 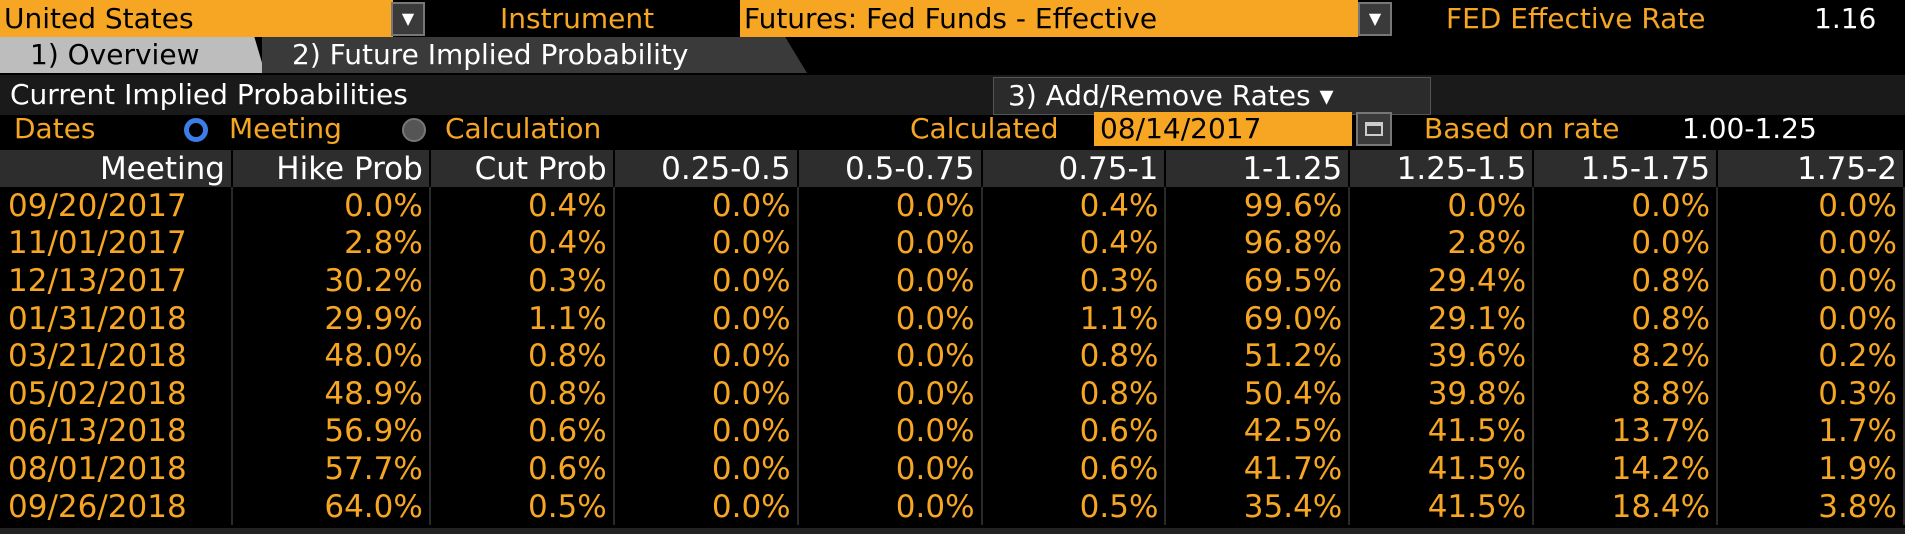 What do you see at coordinates (1626, 431) in the screenshot?
I see `probability-cell: 13.7%` at bounding box center [1626, 431].